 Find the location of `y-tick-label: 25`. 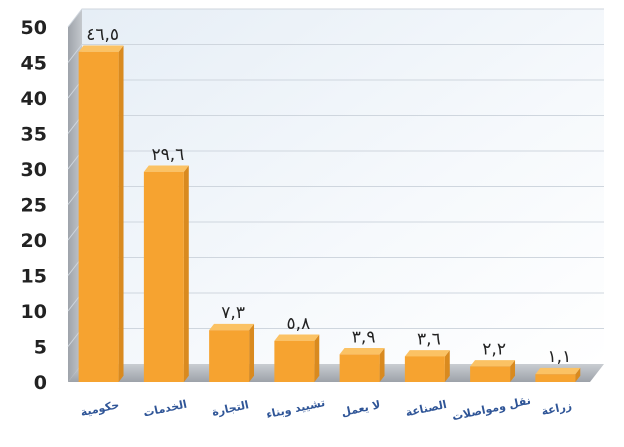

y-tick-label: 25 is located at coordinates (34, 206).